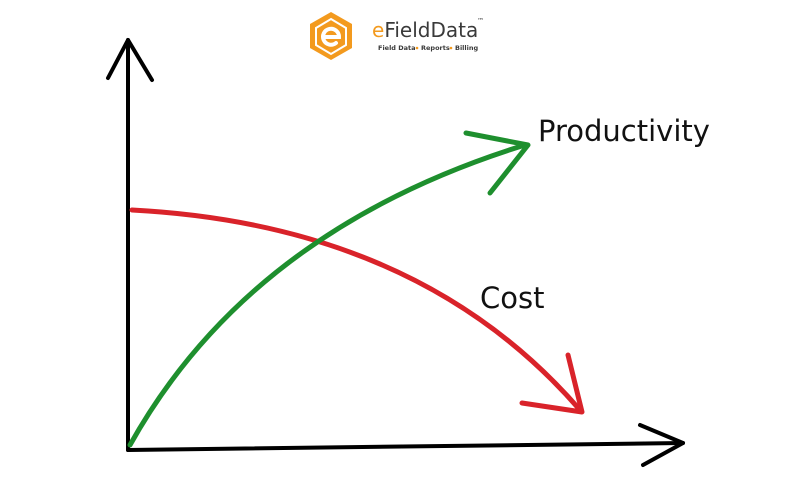  What do you see at coordinates (405, 446) in the screenshot?
I see `x-axis` at bounding box center [405, 446].